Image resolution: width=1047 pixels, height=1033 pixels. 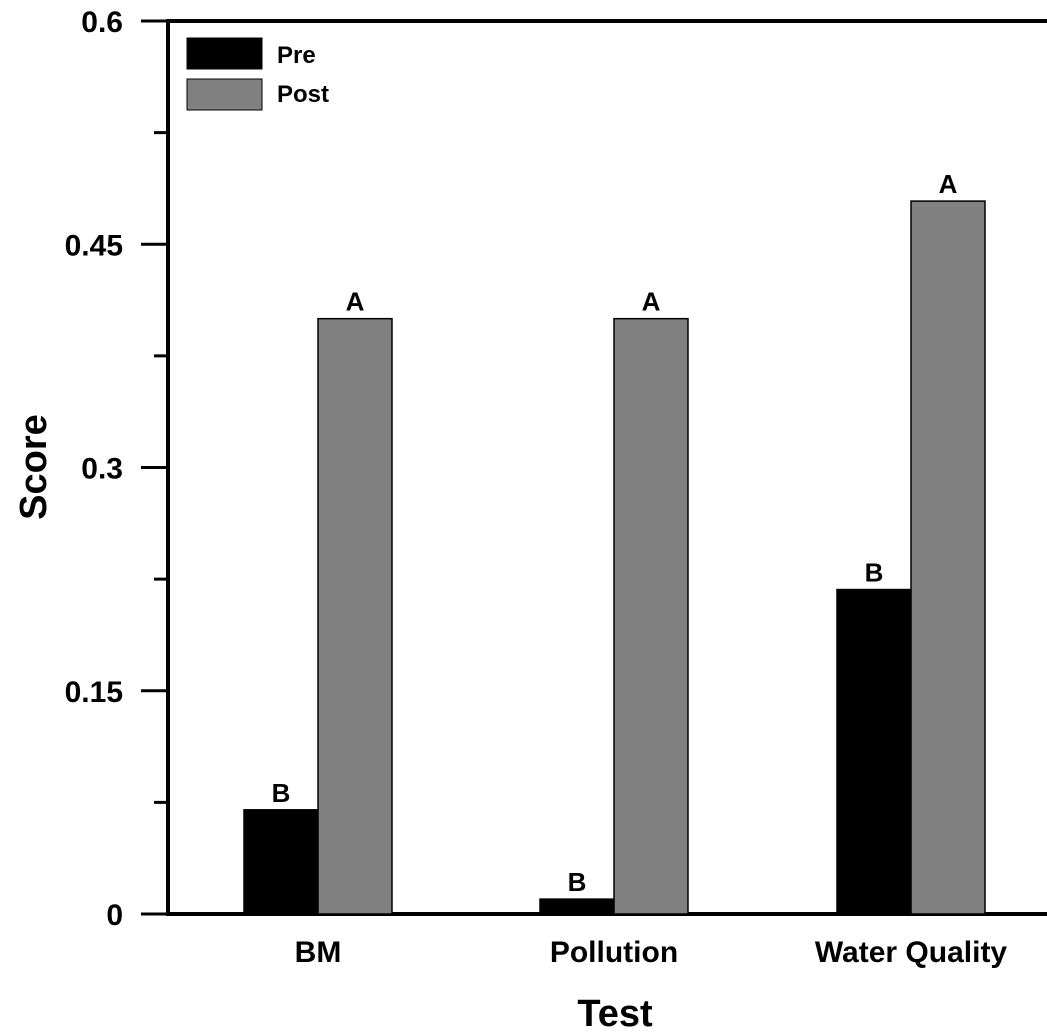 What do you see at coordinates (114, 915) in the screenshot?
I see `y-tick-label: 0` at bounding box center [114, 915].